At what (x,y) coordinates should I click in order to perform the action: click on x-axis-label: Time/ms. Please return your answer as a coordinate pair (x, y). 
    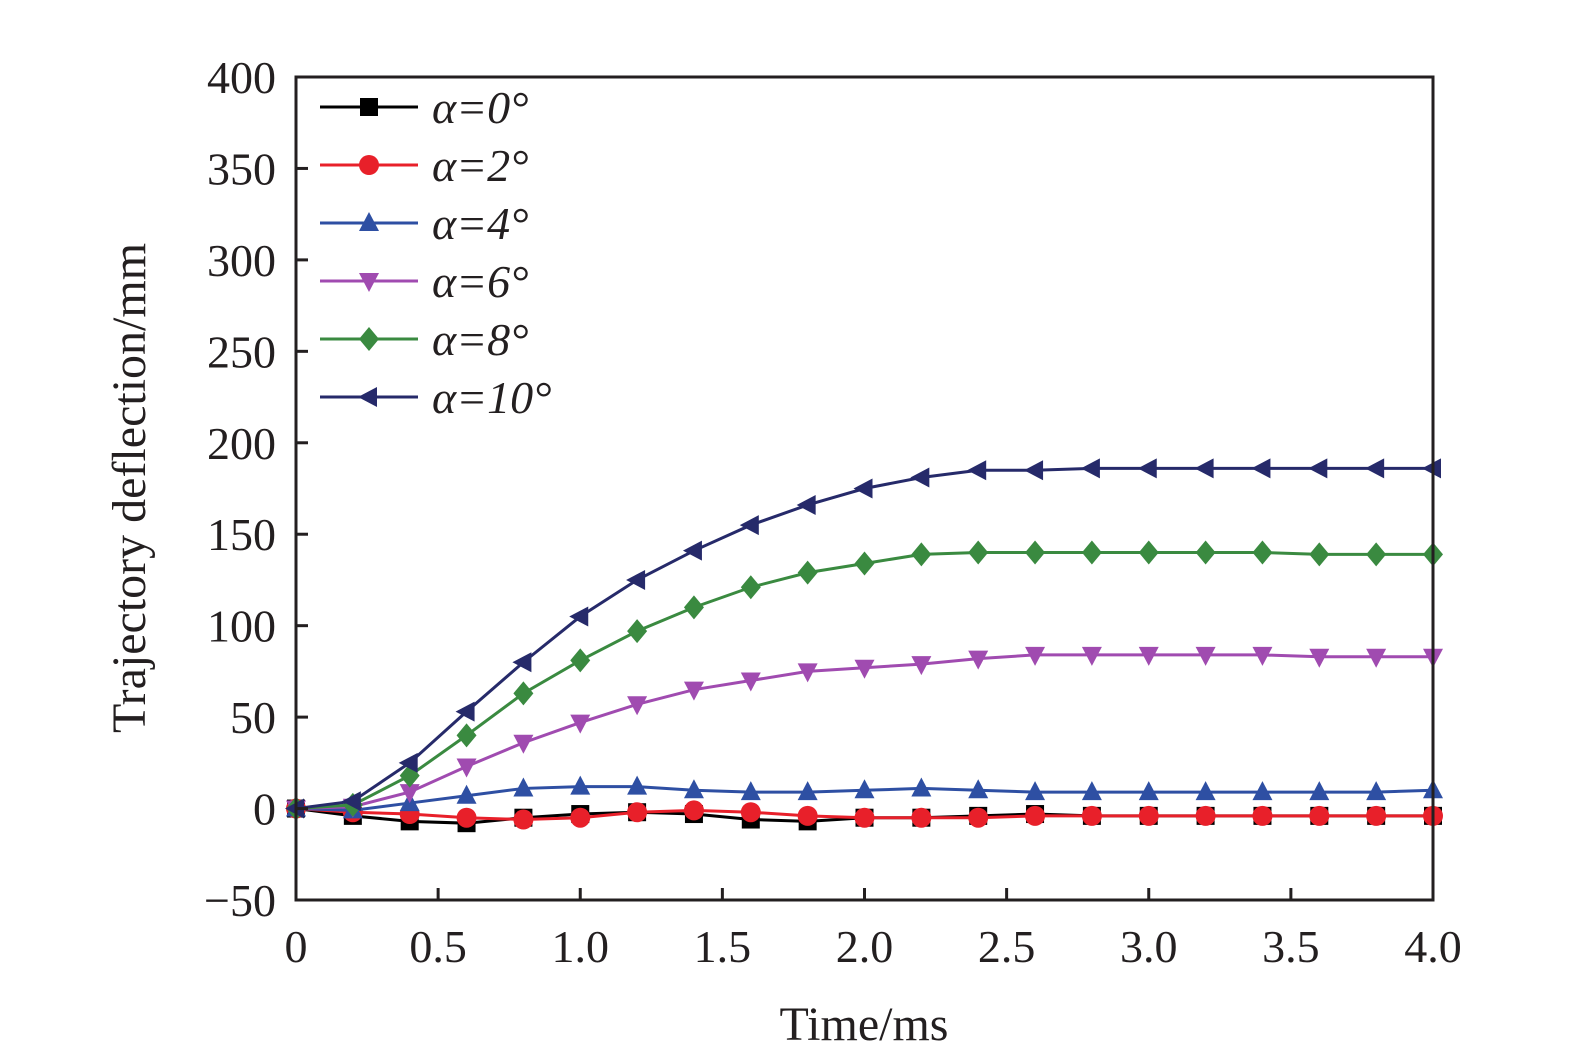
    Looking at the image, I should click on (864, 1024).